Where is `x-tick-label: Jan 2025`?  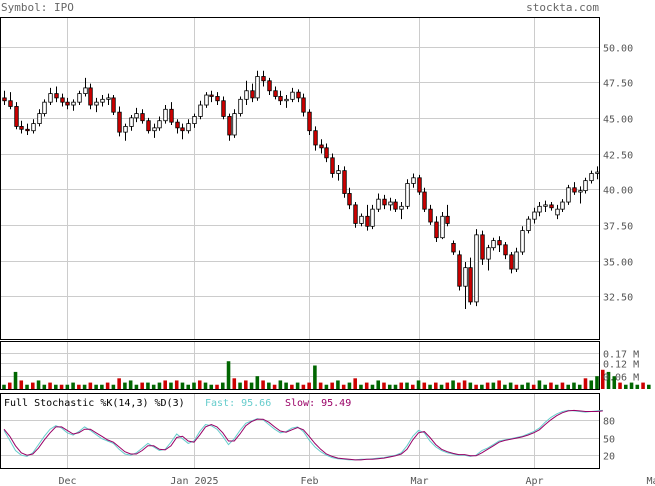
x-tick-label: Jan 2025 is located at coordinates (194, 481).